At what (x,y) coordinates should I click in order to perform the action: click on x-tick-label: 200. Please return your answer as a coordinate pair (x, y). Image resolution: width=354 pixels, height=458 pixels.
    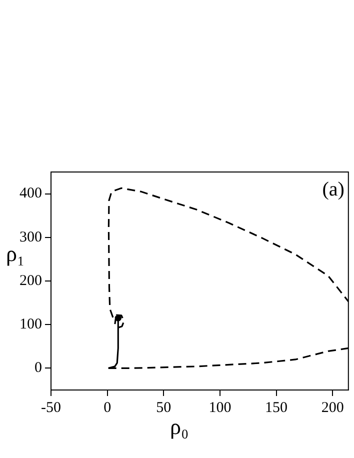
    Looking at the image, I should click on (332, 408).